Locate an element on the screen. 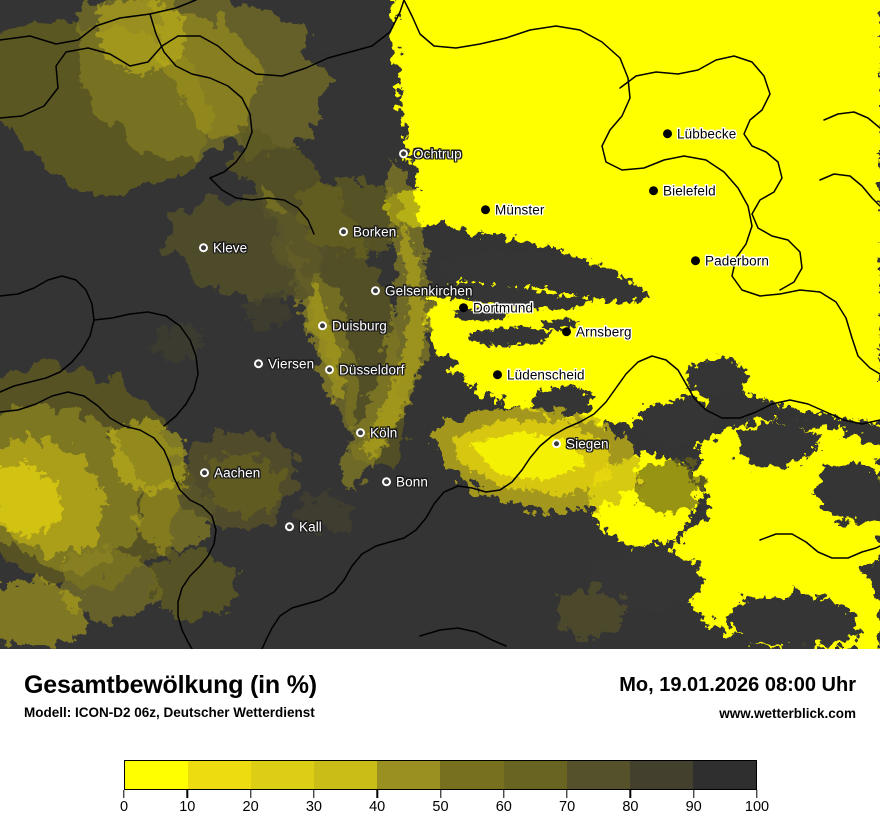 This screenshot has height=830, width=880. city-marker-paderborn: Paderborn is located at coordinates (730, 261).